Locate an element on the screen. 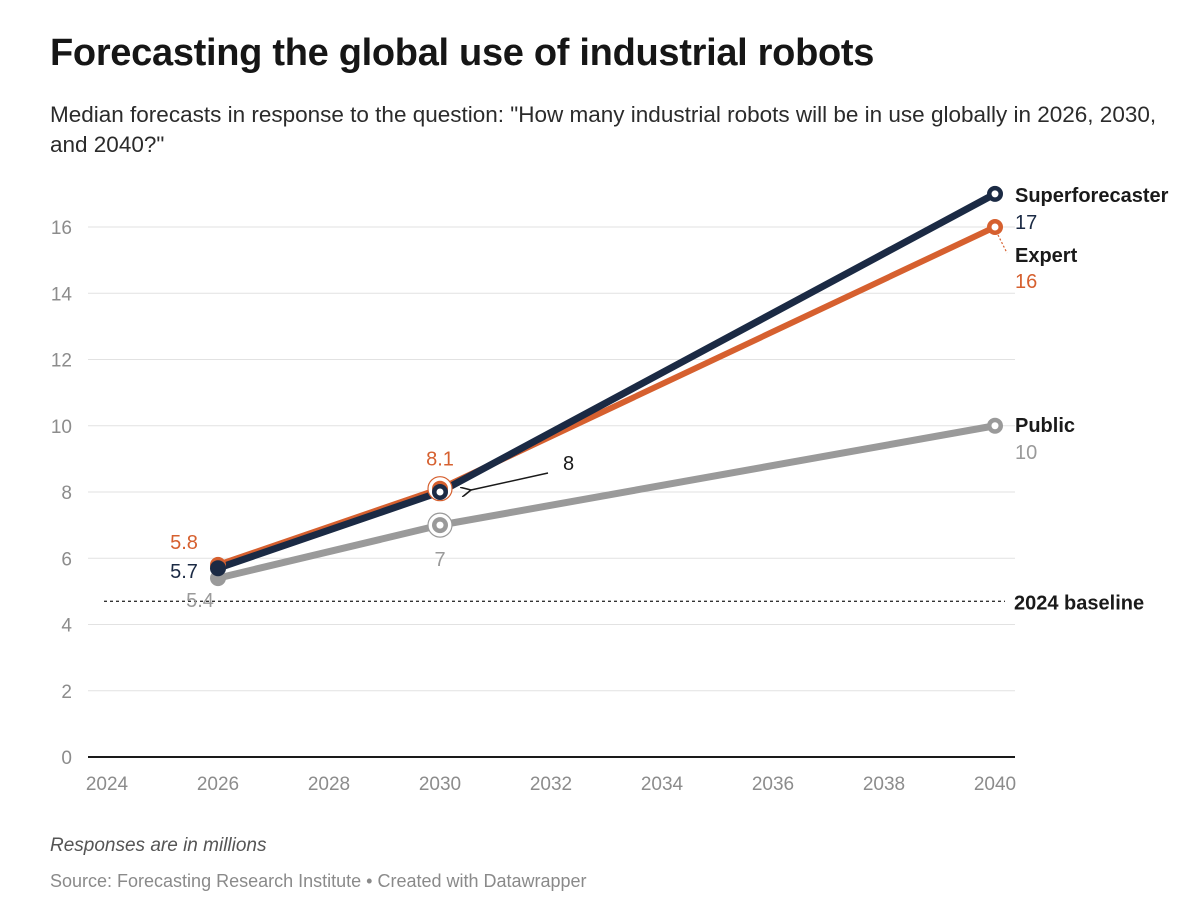  y-tick-label: 2 is located at coordinates (66, 692).